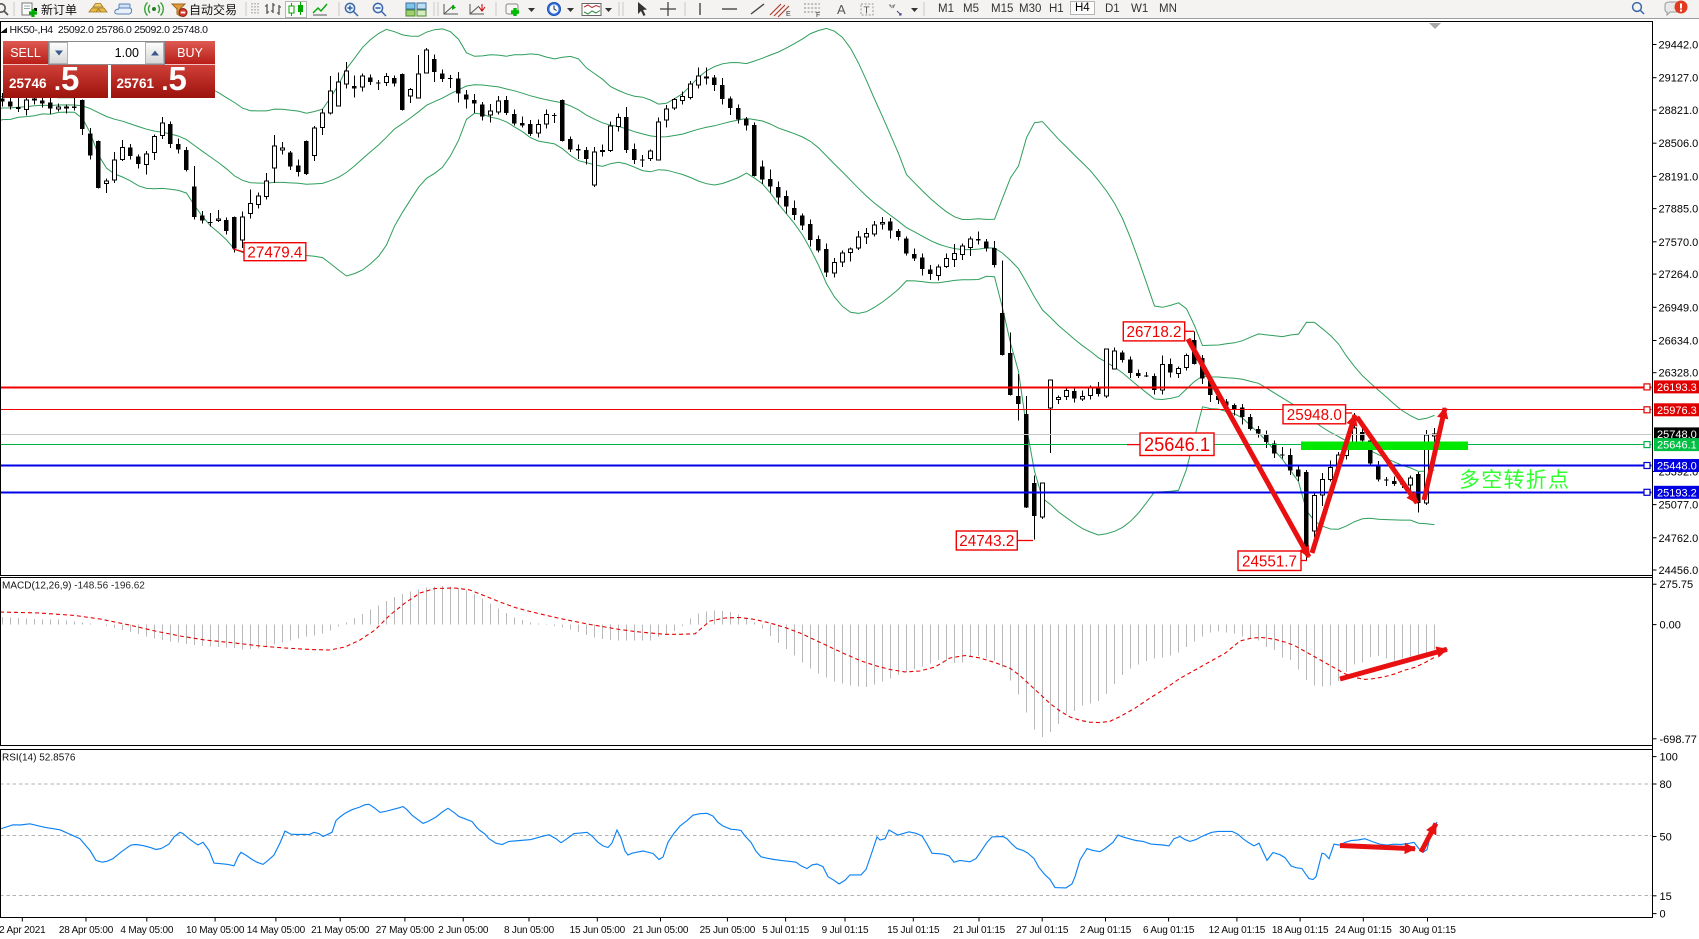  What do you see at coordinates (405, 930) in the screenshot?
I see `svg-text: 27 May 05:00` at bounding box center [405, 930].